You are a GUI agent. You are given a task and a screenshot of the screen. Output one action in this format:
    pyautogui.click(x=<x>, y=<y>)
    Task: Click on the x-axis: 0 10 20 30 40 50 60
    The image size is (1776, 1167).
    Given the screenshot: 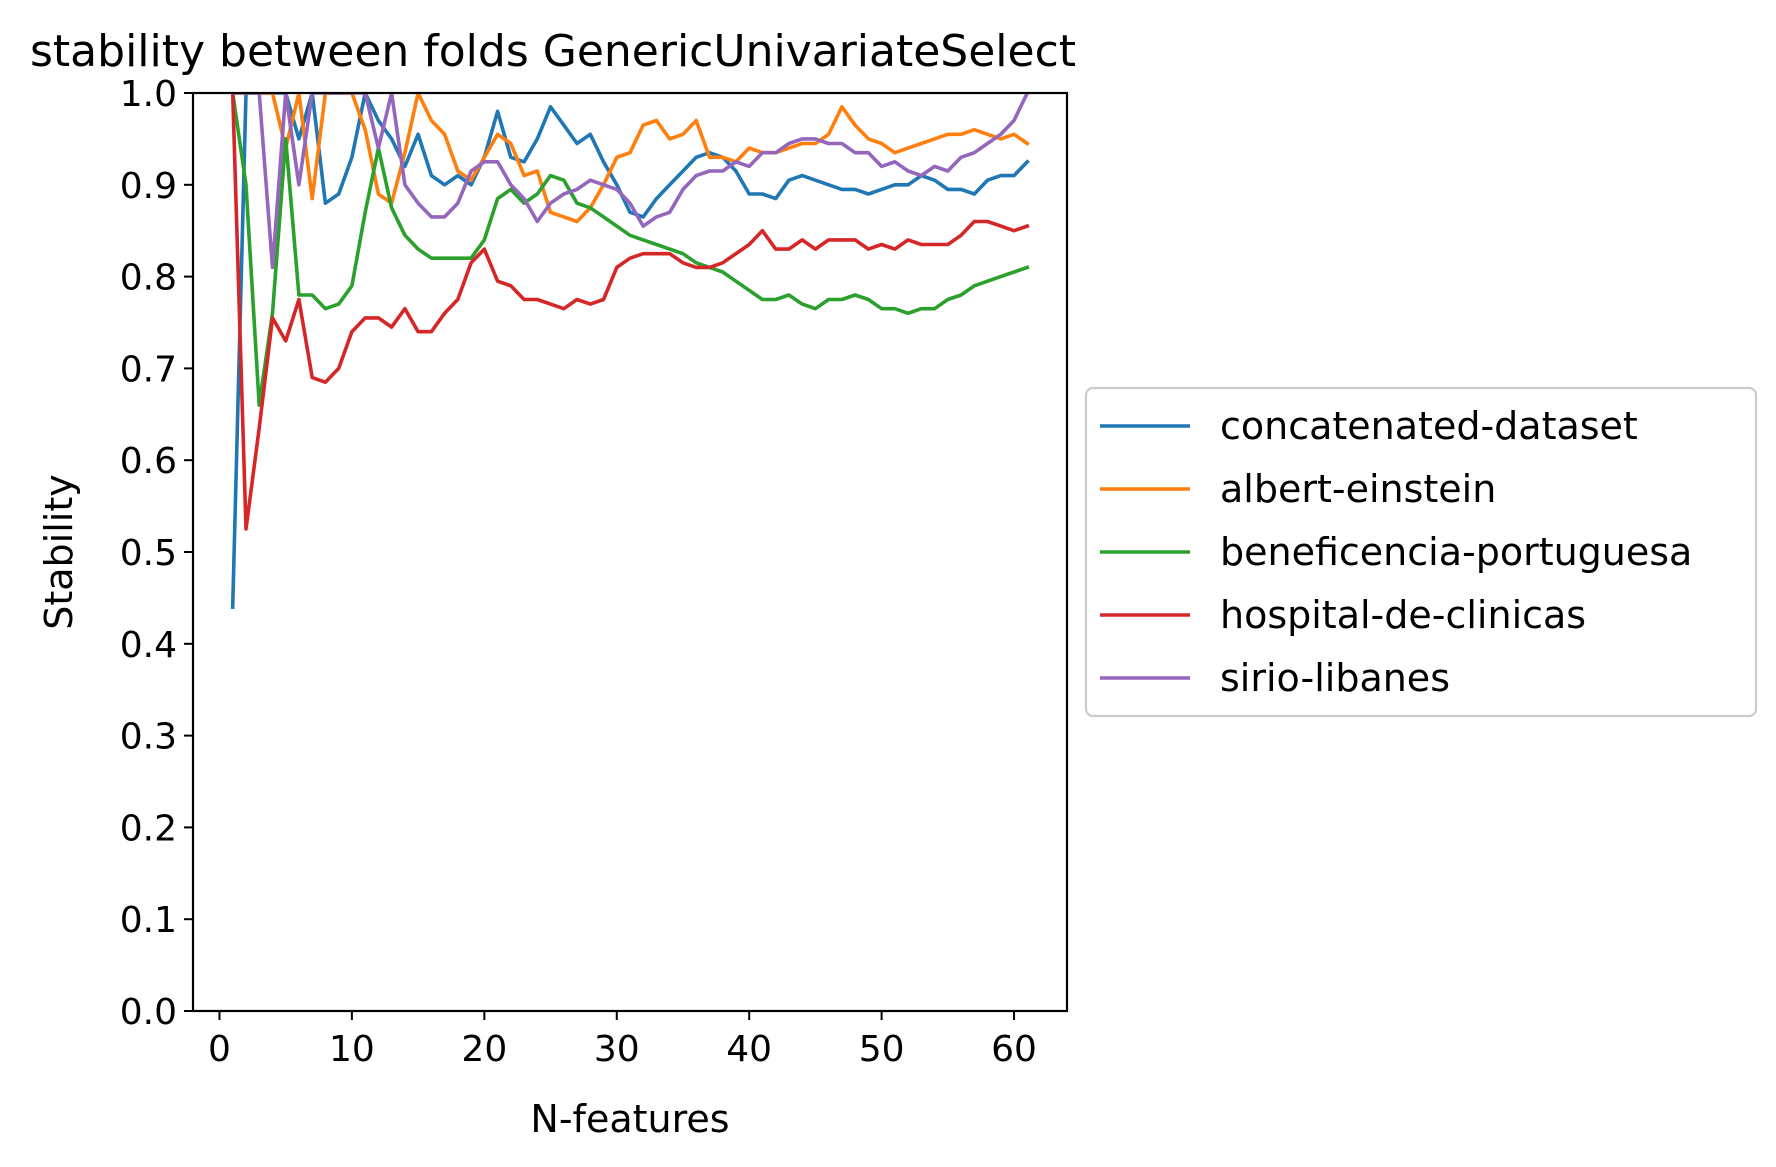 What is the action you would take?
    pyautogui.click(x=622, y=1040)
    